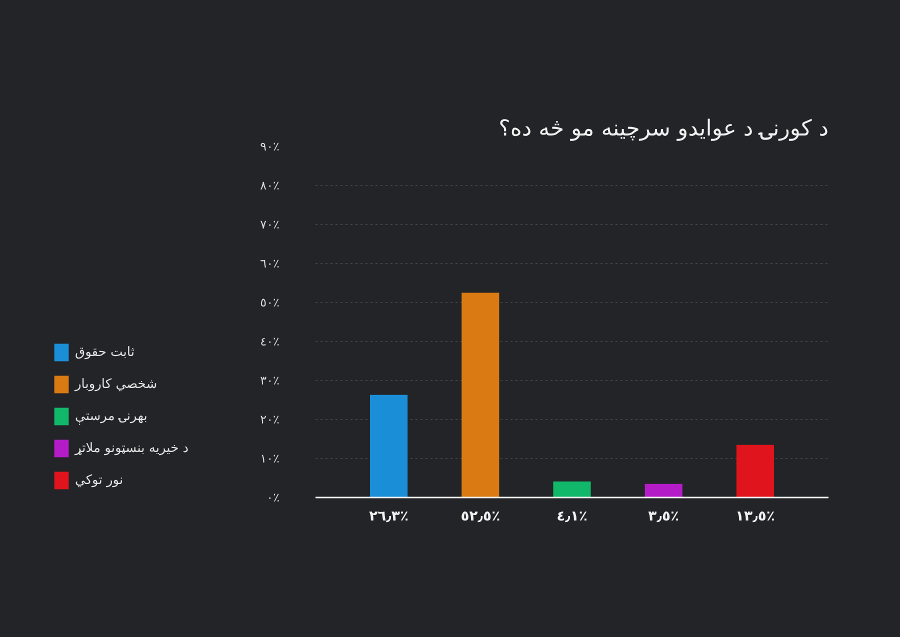 The image size is (900, 637). What do you see at coordinates (389, 516) in the screenshot?
I see `data-label: ٢٦٫٣٪` at bounding box center [389, 516].